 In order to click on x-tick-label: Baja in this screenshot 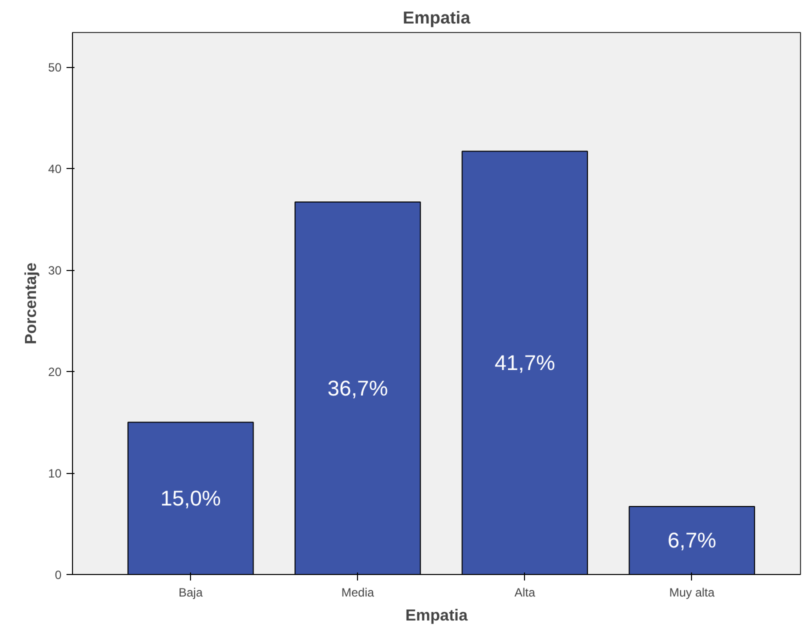, I will do `click(190, 593)`.